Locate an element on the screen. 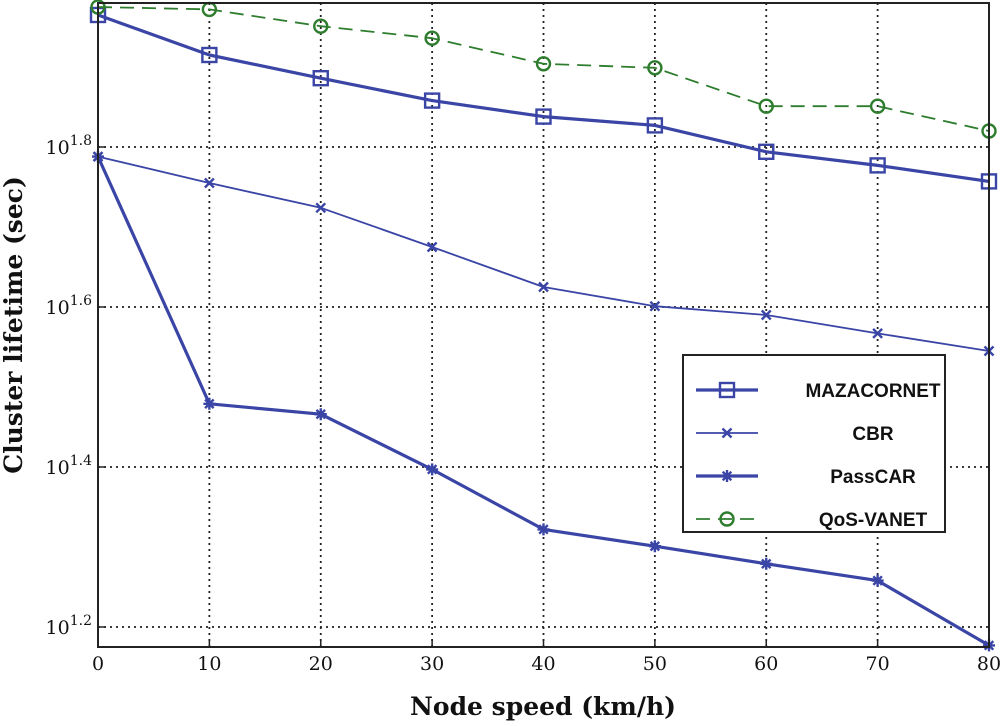 Image resolution: width=1001 pixels, height=726 pixels. legend-item: MAZACORNET is located at coordinates (818, 391).